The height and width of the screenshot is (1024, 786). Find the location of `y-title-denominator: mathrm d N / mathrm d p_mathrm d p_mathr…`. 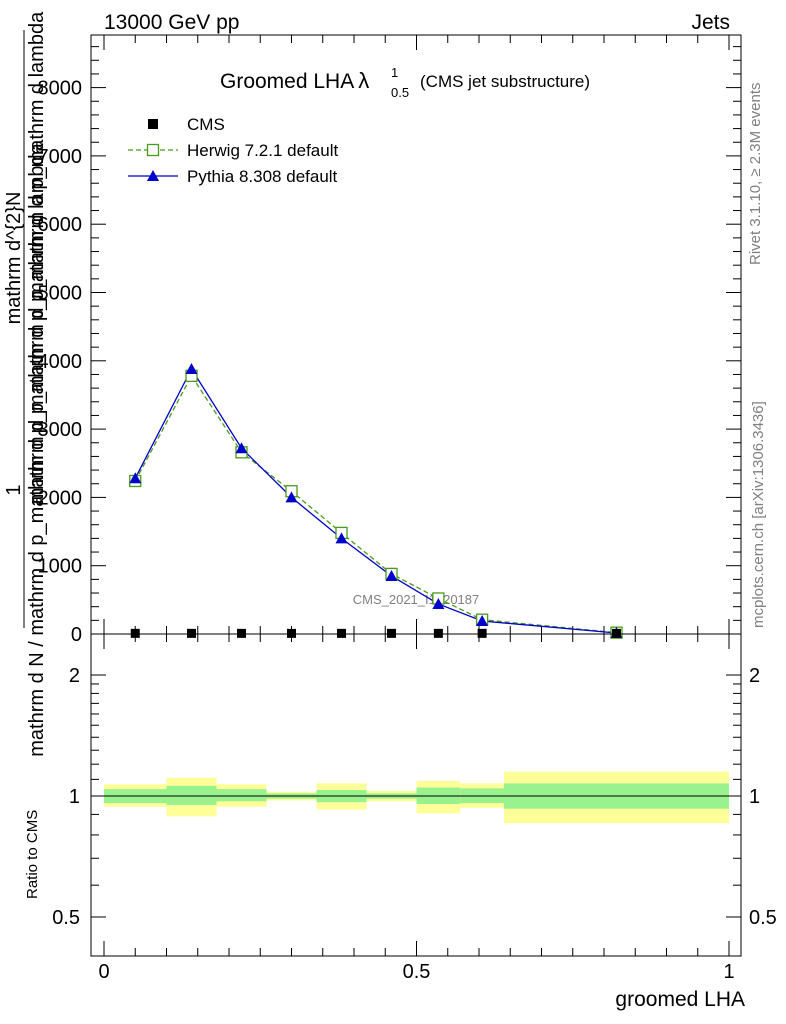

y-title-denominator: mathrm d N / mathrm d p_mathrm d p_mathr… is located at coordinates (37, 449).